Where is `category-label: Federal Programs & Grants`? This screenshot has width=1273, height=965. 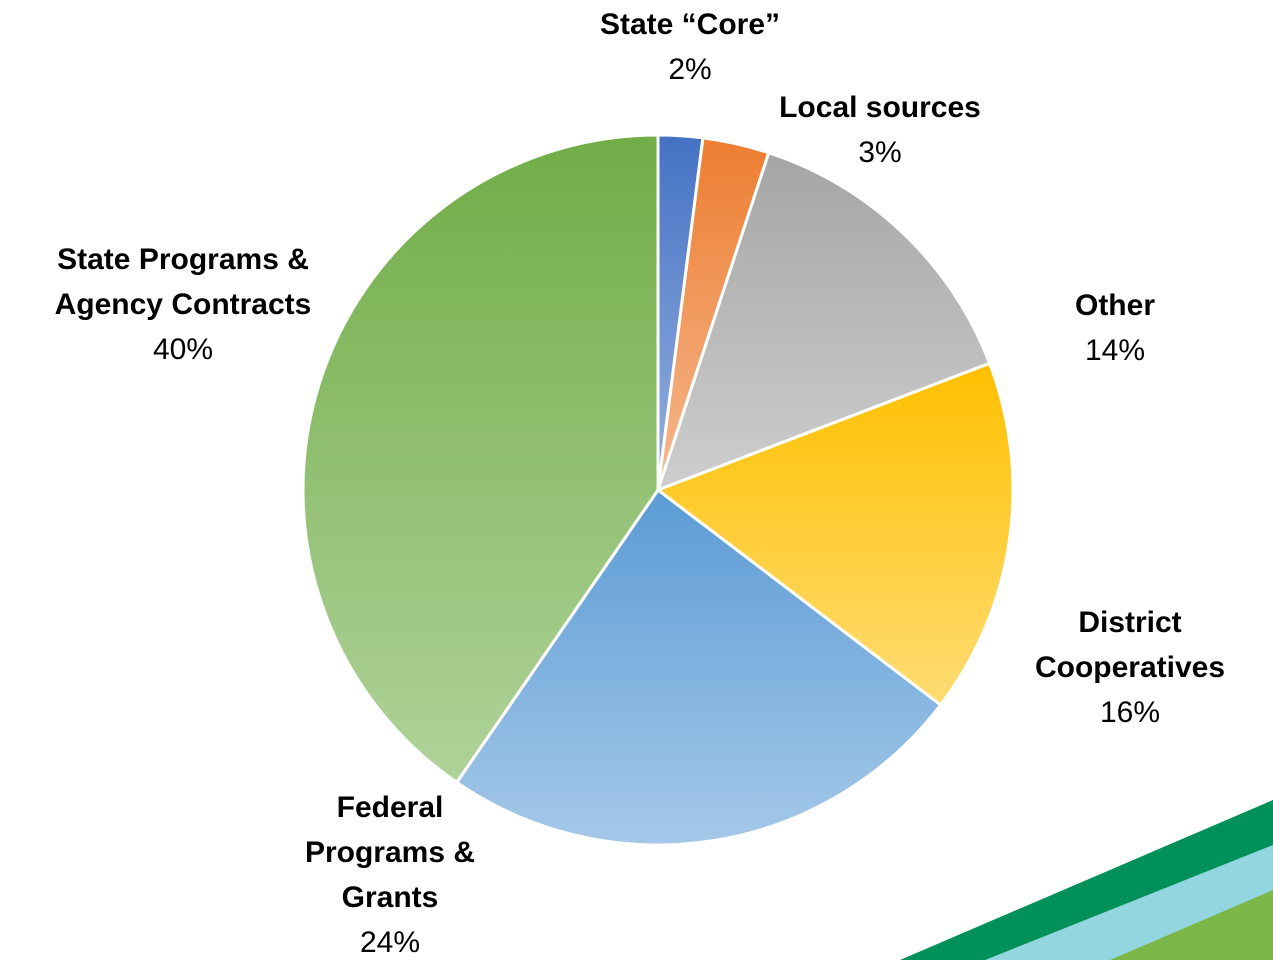 category-label: Federal Programs & Grants is located at coordinates (390, 852).